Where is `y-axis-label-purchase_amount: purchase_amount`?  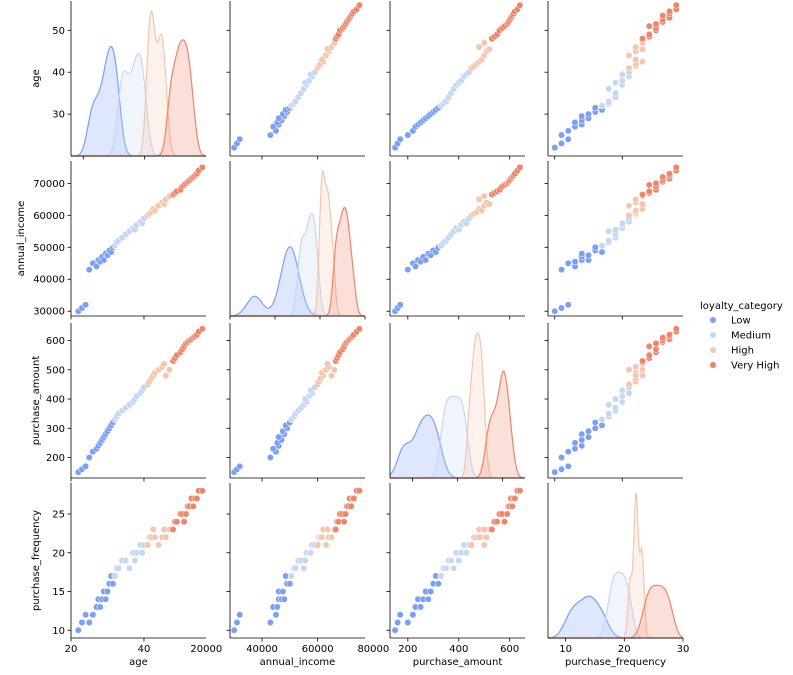 y-axis-label-purchase_amount: purchase_amount is located at coordinates (36, 401).